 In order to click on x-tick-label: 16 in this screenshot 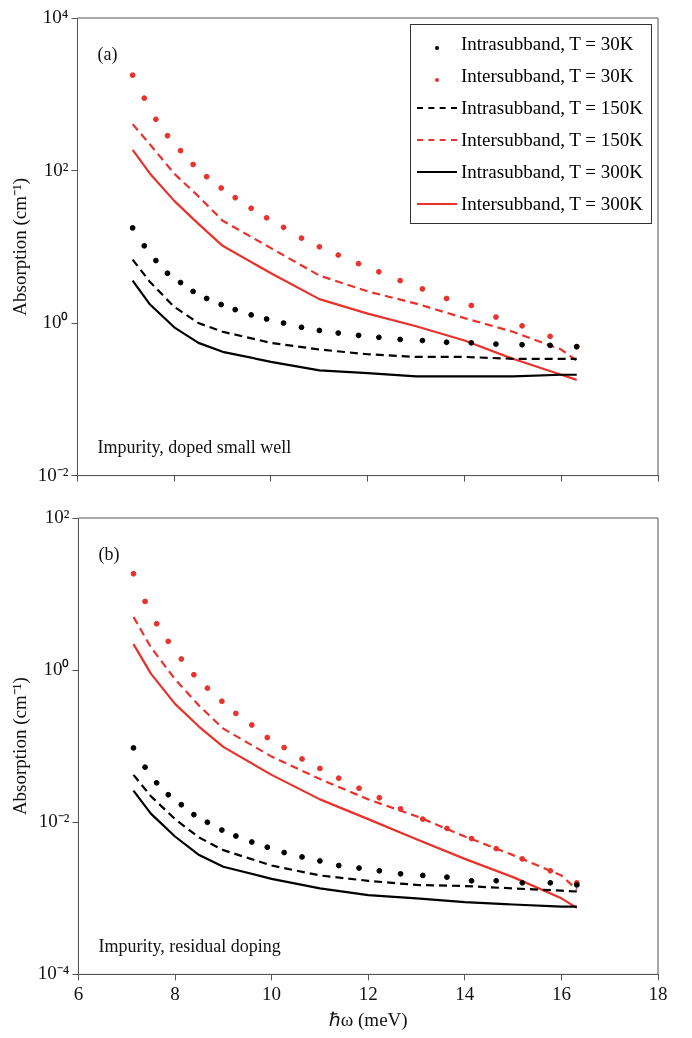, I will do `click(561, 993)`.